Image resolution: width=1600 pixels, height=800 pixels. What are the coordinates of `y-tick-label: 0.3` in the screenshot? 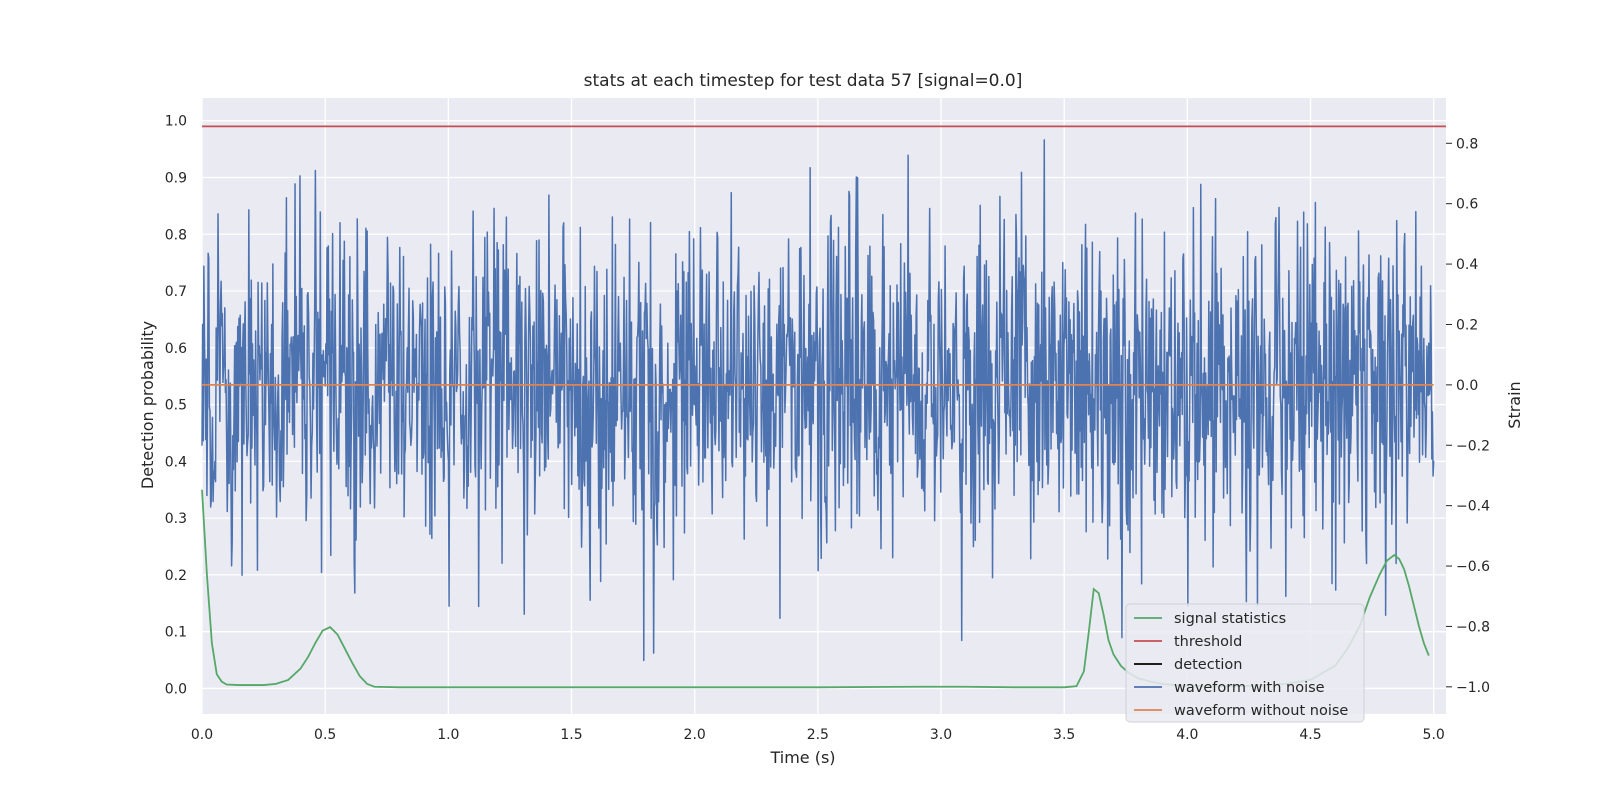 It's located at (176, 519).